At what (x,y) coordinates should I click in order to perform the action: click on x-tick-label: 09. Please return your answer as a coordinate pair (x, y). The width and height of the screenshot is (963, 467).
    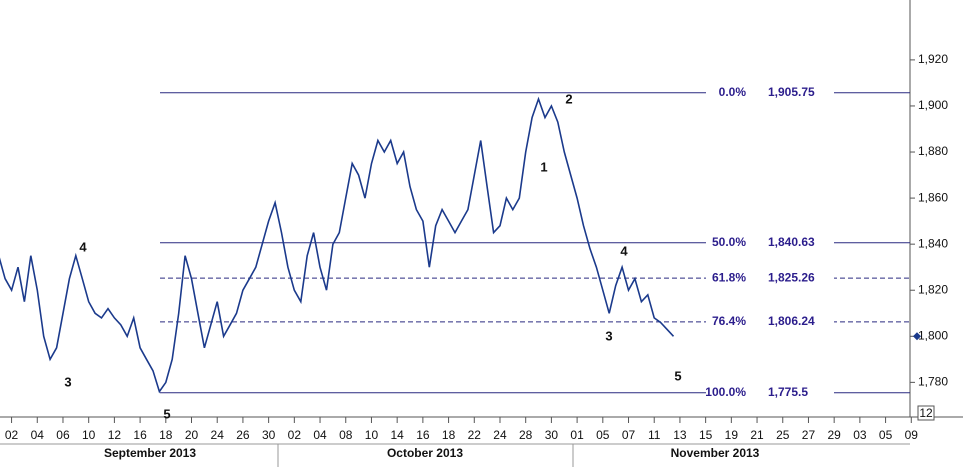
    Looking at the image, I should click on (912, 435).